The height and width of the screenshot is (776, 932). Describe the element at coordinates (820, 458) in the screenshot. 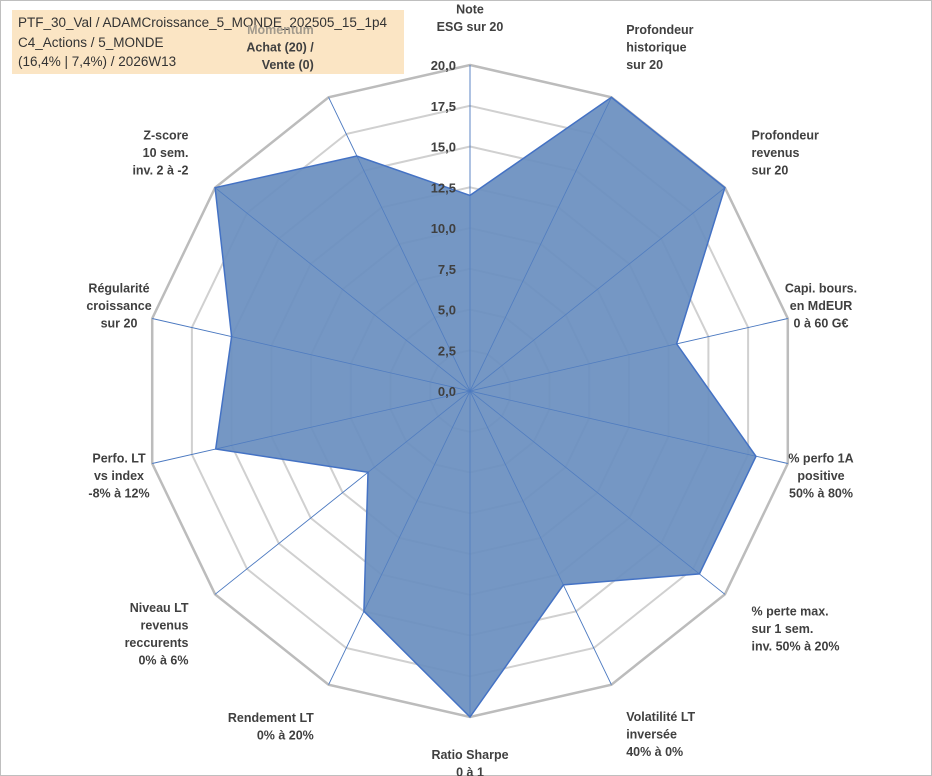

I see `axis-label-5-line-1: % perfo 1A` at that location.